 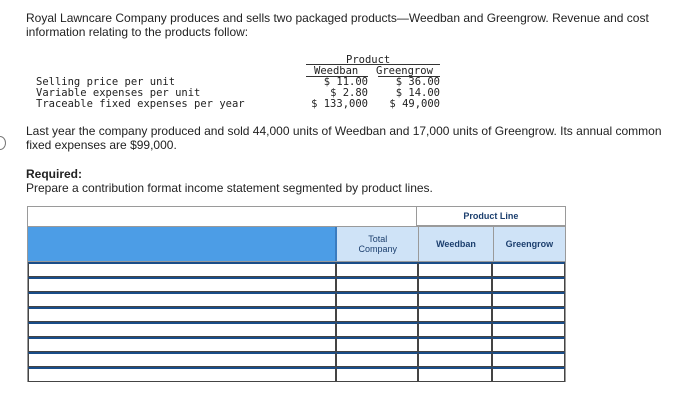 What do you see at coordinates (339, 104) in the screenshot?
I see `weedban-value: $ 133,000` at bounding box center [339, 104].